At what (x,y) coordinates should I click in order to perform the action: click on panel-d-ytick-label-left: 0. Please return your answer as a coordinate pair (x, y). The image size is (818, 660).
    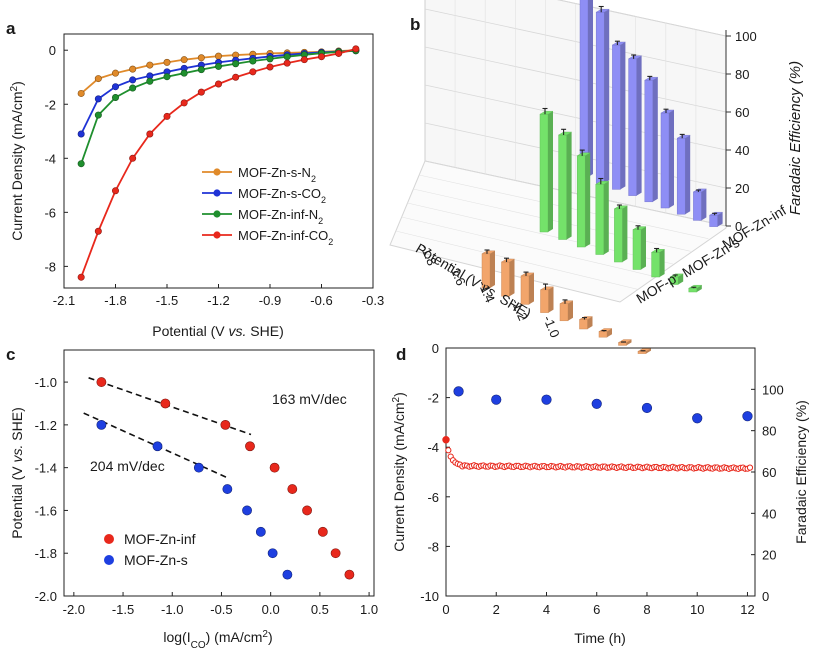
    Looking at the image, I should click on (435, 348).